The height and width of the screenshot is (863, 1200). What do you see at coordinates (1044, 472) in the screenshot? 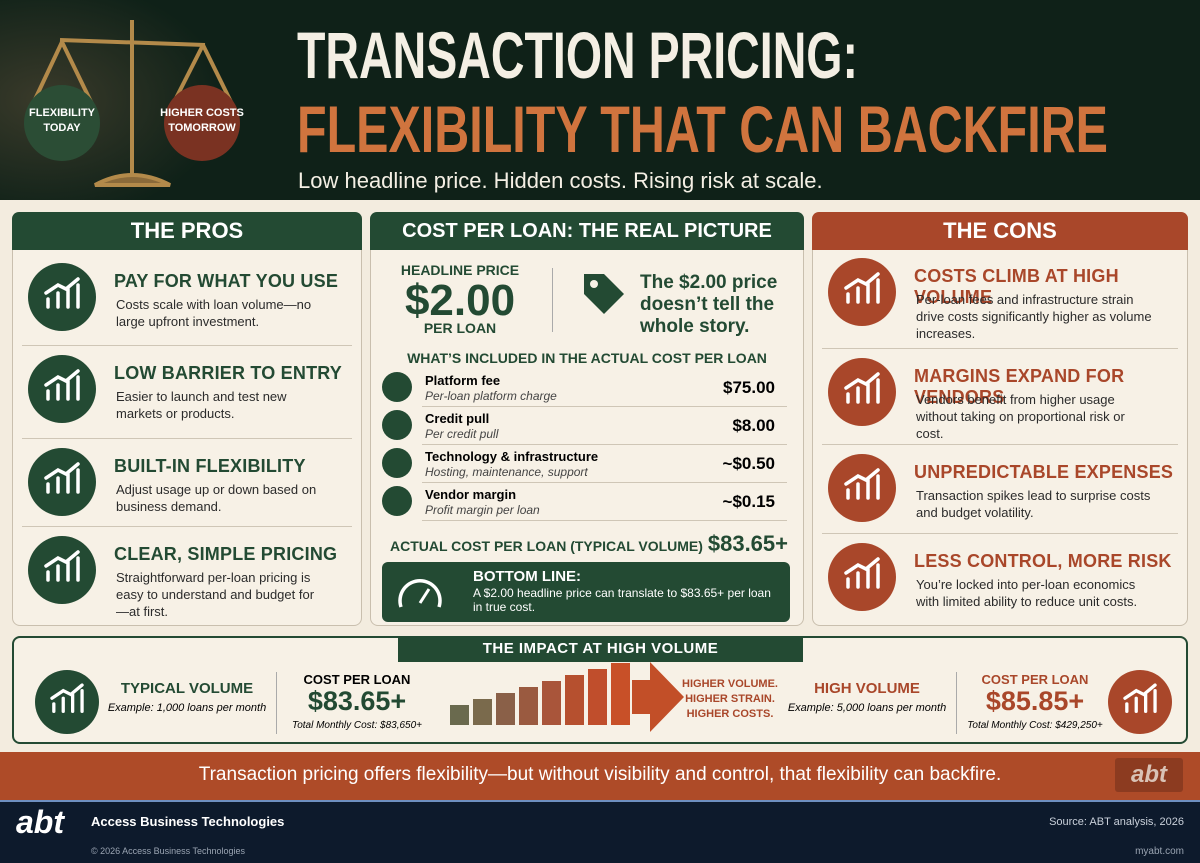
I see `item-title: UNPREDICTABLE EXPENSES` at bounding box center [1044, 472].